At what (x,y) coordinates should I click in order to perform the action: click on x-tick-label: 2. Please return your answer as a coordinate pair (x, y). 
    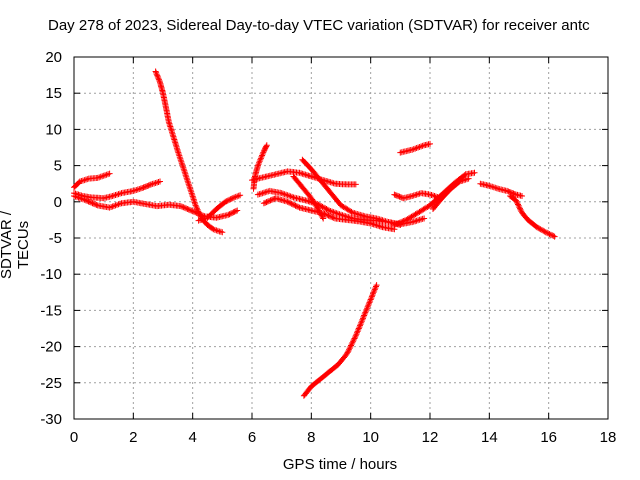
    Looking at the image, I should click on (133, 437).